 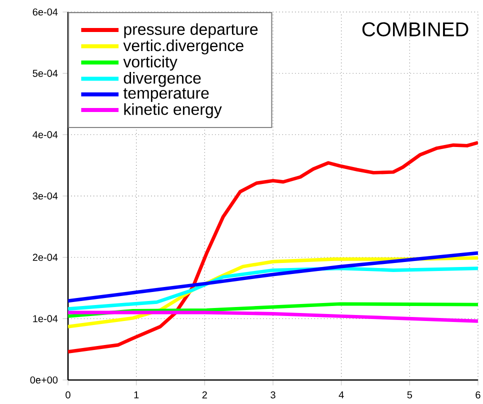 I want to click on legend-label: temperature, so click(x=166, y=95).